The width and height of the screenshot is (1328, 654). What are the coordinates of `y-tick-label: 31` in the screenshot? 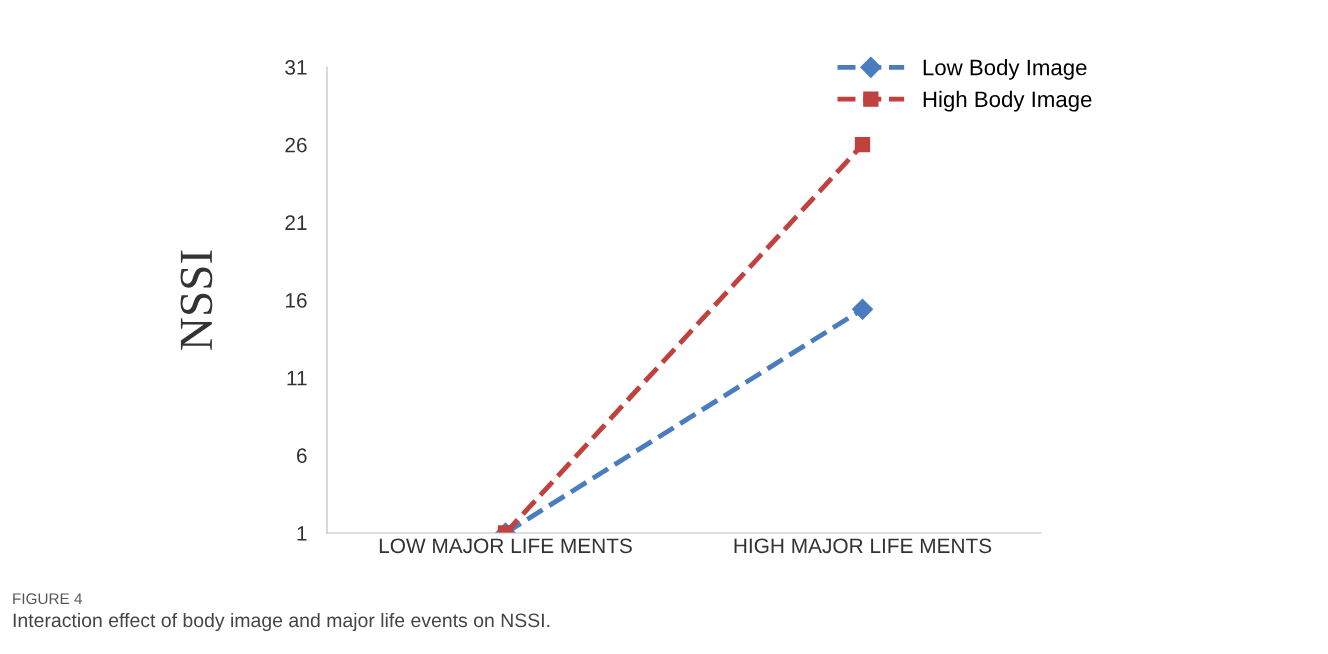 It's located at (296, 67).